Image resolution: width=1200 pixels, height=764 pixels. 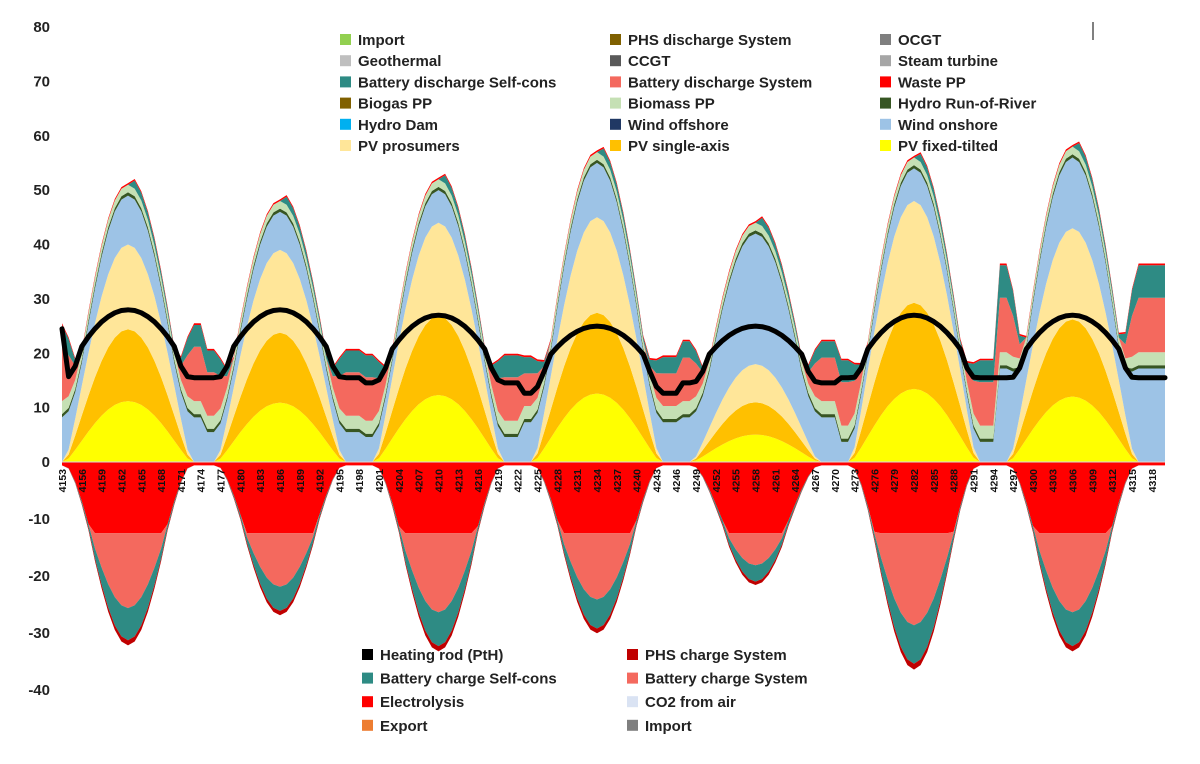 I want to click on legend-label-biomass-pp: Biomass PP, so click(x=671, y=104).